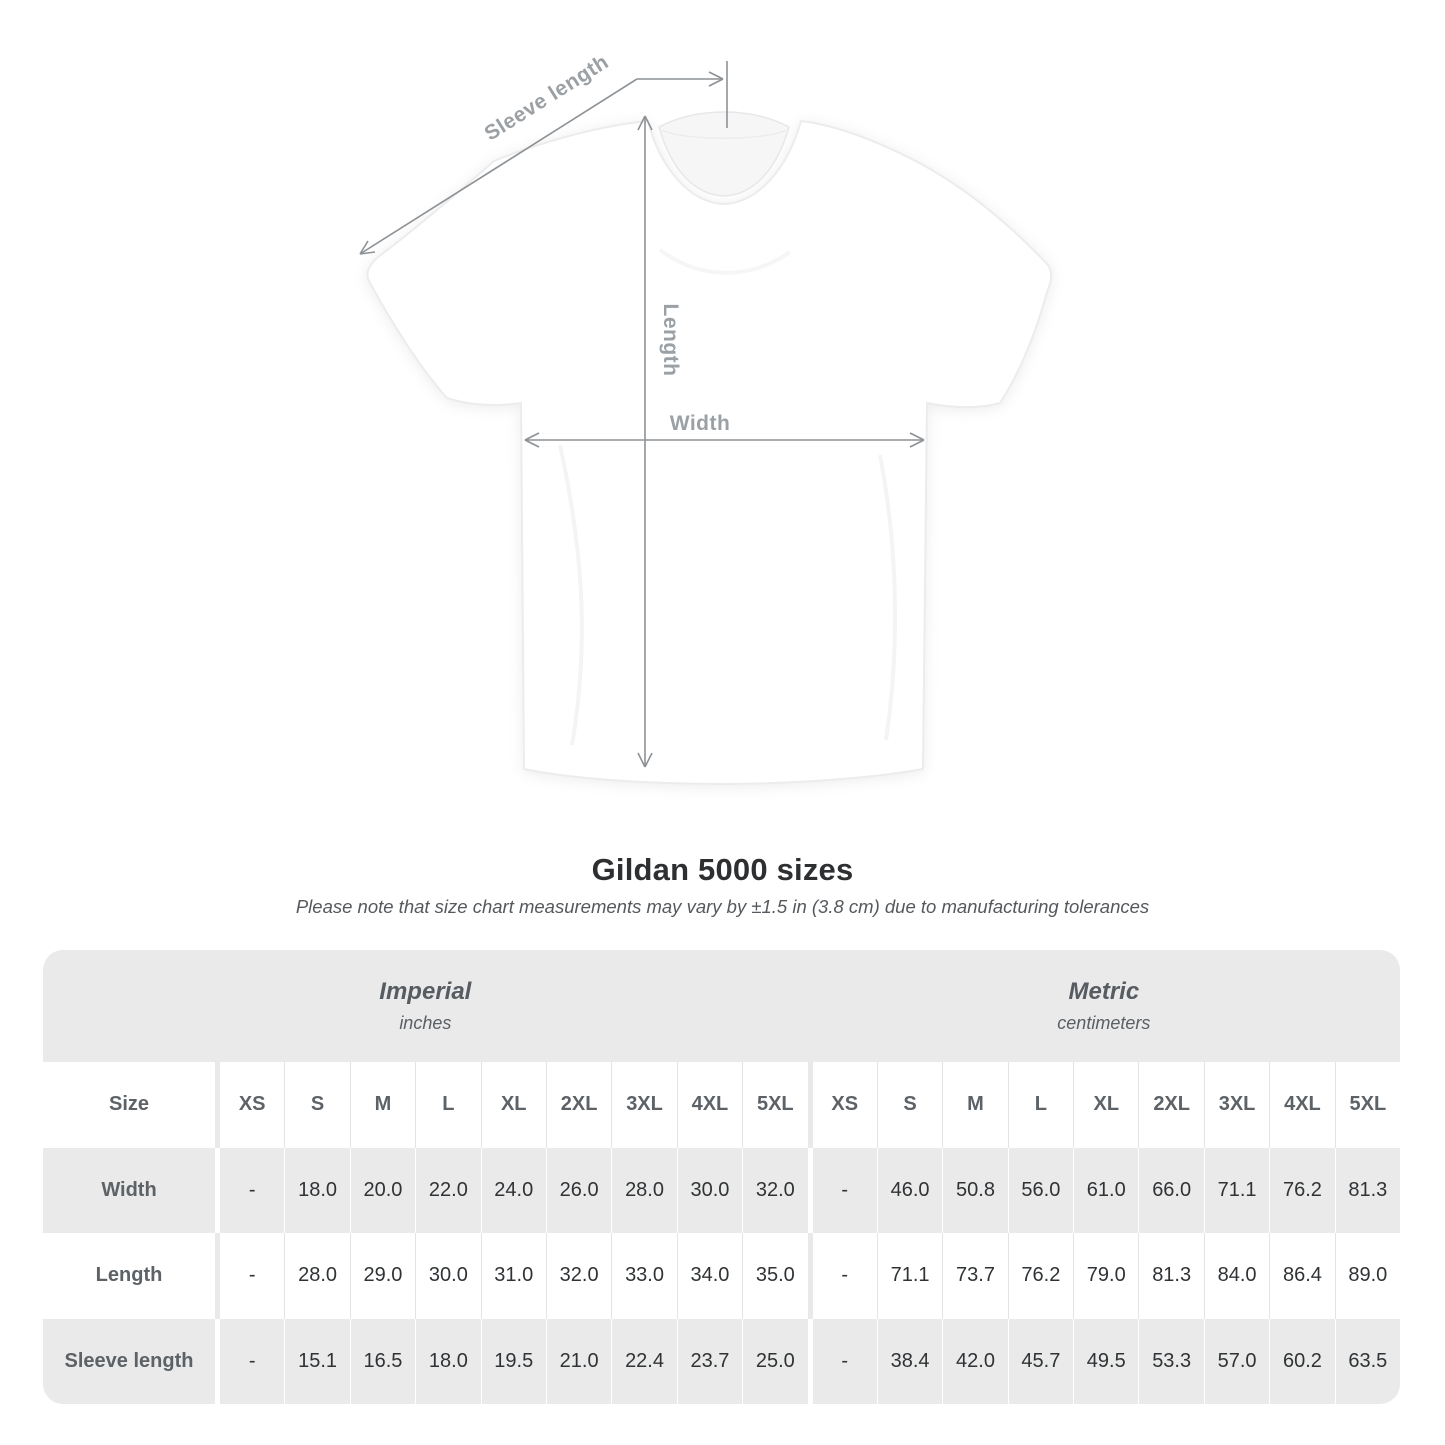 The image size is (1445, 1445). What do you see at coordinates (1104, 1006) in the screenshot?
I see `metric-header: Metric centimeters` at bounding box center [1104, 1006].